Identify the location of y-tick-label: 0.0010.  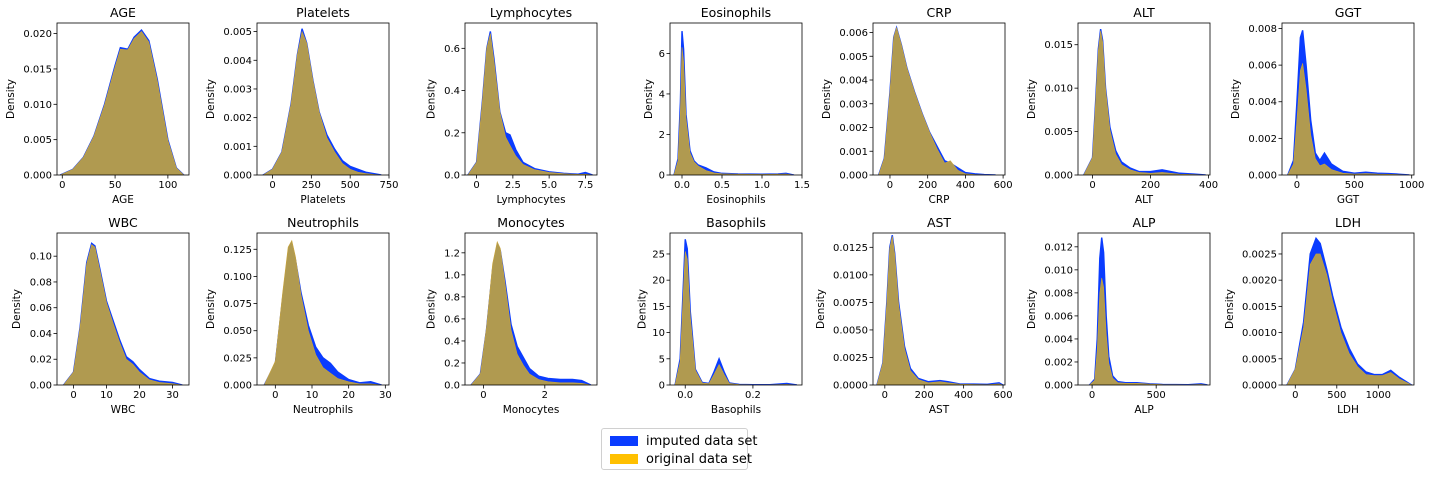
(1259, 333).